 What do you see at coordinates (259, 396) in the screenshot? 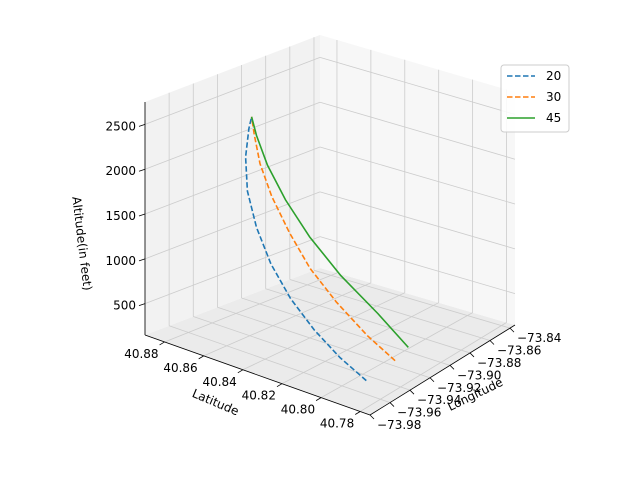
I see `y-tick-label: 40.82` at bounding box center [259, 396].